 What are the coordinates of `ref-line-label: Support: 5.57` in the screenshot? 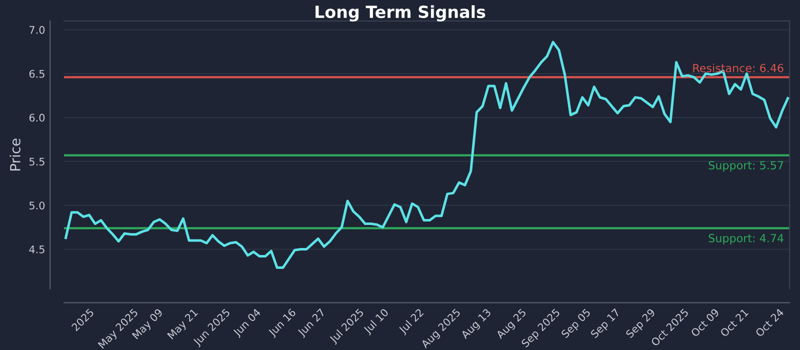 It's located at (746, 166).